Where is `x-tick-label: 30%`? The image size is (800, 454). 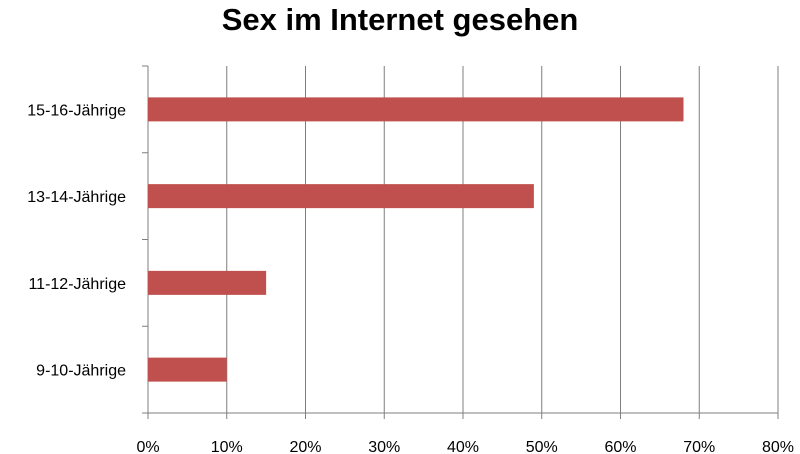 x-tick-label: 30% is located at coordinates (384, 446).